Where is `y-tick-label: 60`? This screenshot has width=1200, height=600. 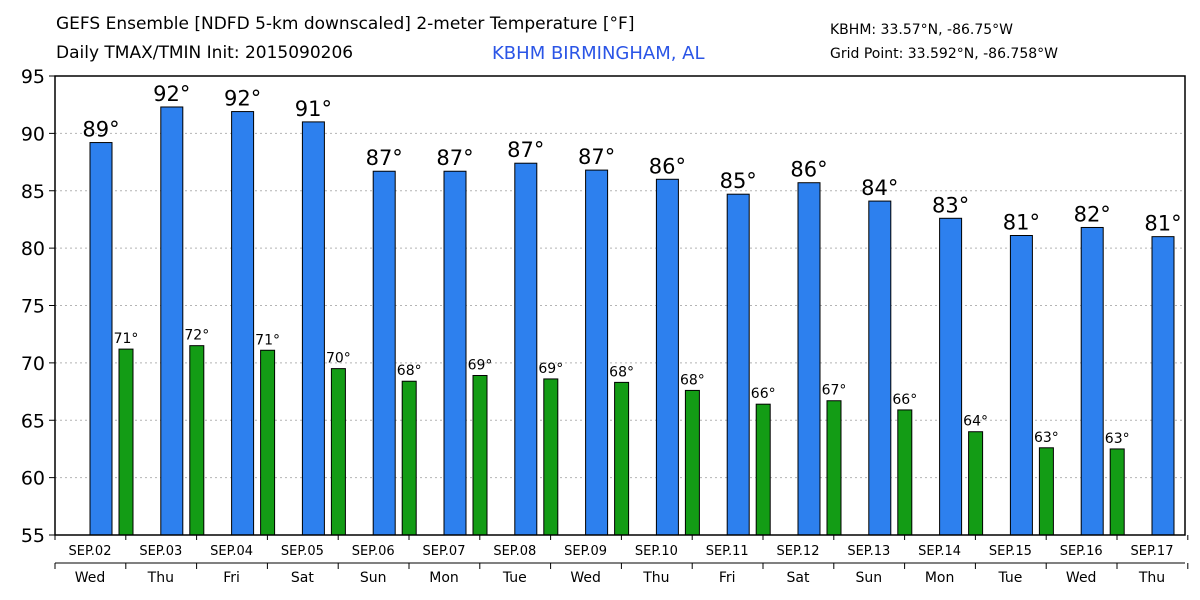 y-tick-label: 60 is located at coordinates (33, 479).